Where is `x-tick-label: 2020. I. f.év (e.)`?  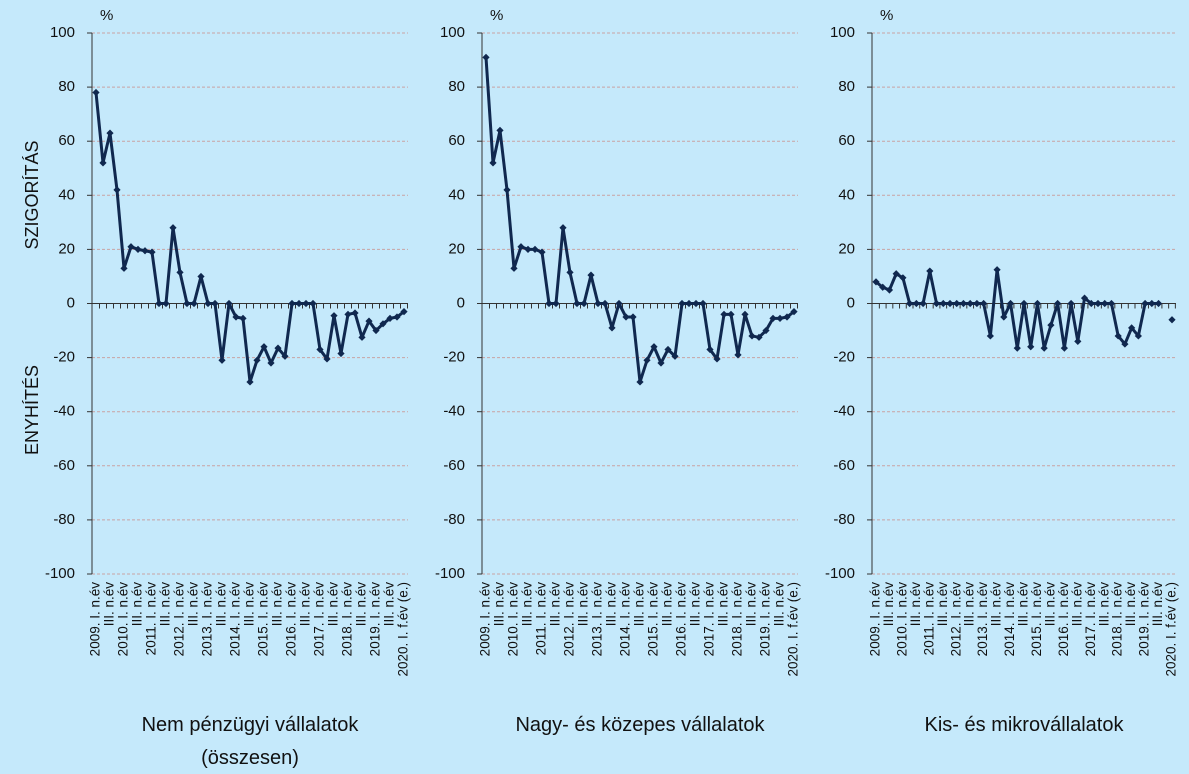 x-tick-label: 2020. I. f.év (e.) is located at coordinates (403, 629).